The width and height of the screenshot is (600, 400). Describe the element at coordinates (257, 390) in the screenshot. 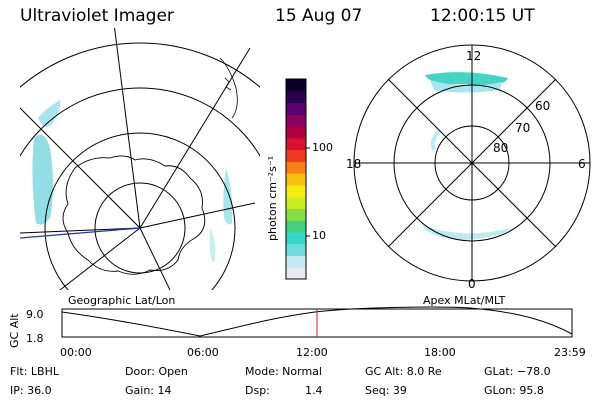

I see `info-dsp-label: Dsp:` at that location.